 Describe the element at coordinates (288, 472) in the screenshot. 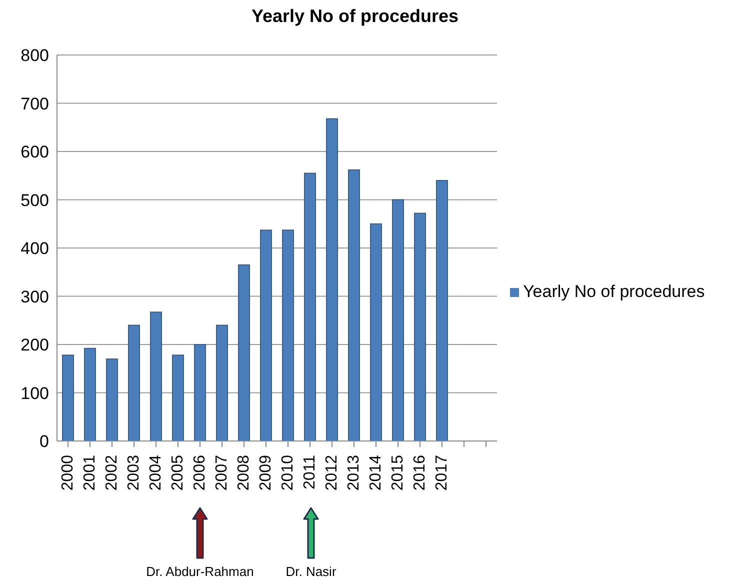

I see `x-tick-label: 2010` at that location.